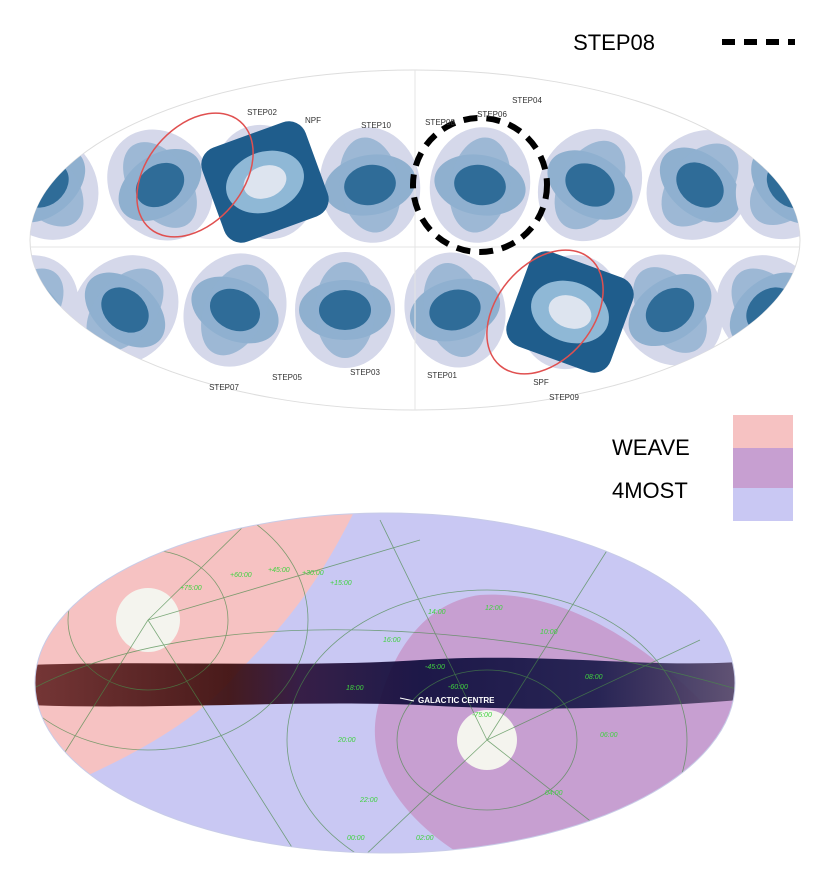  I want to click on grid-label: 06:00, so click(609, 735).